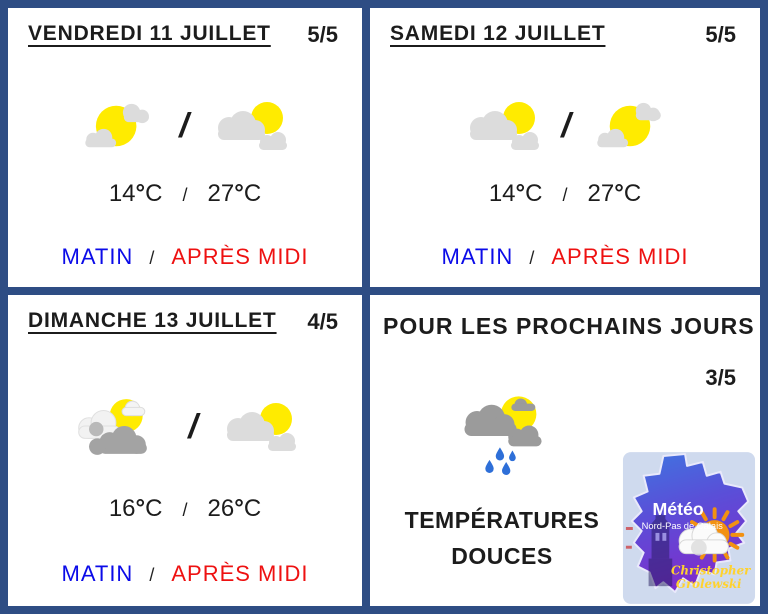  I want to click on logo-cloud-icon, so click(703, 538).